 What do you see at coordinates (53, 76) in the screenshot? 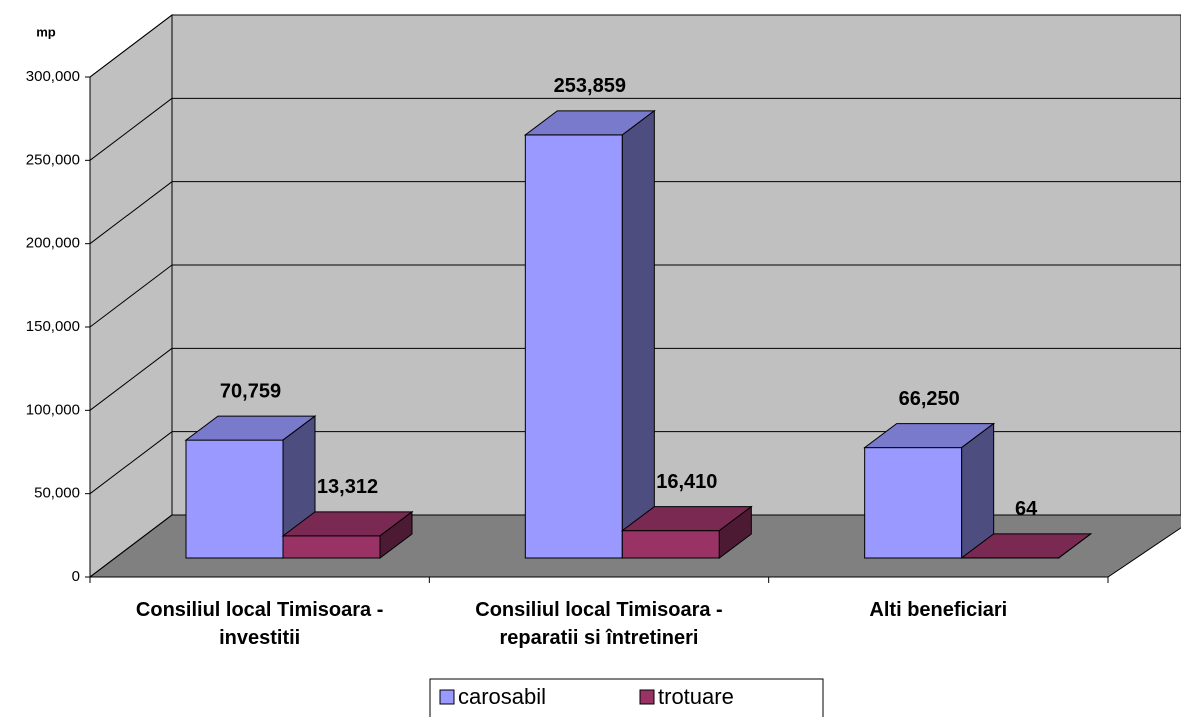
I see `y-tick-label: 300,000` at bounding box center [53, 76].